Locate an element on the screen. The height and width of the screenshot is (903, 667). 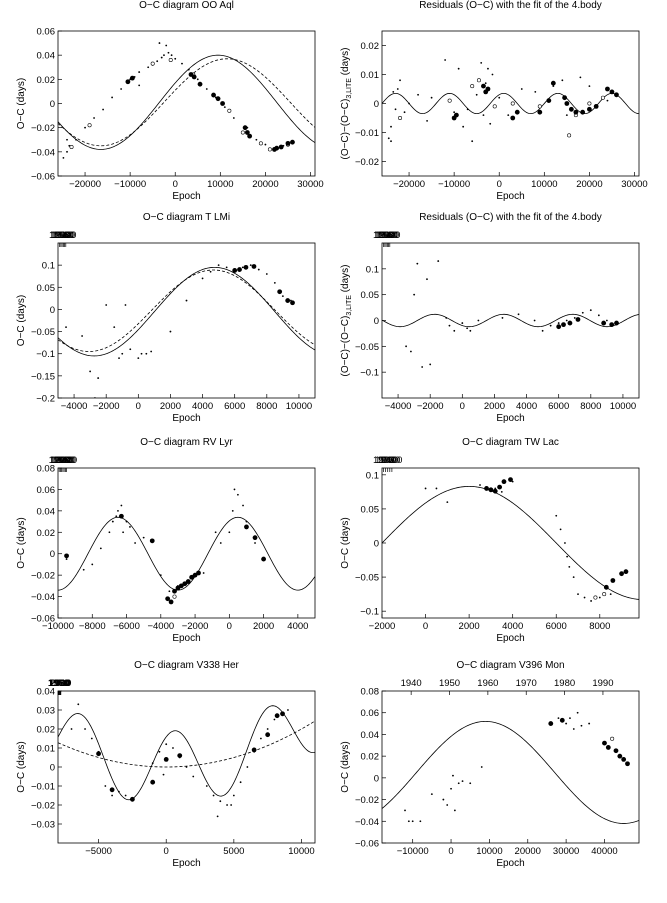
y-tick-label: −0.02 is located at coordinates (43, 806).